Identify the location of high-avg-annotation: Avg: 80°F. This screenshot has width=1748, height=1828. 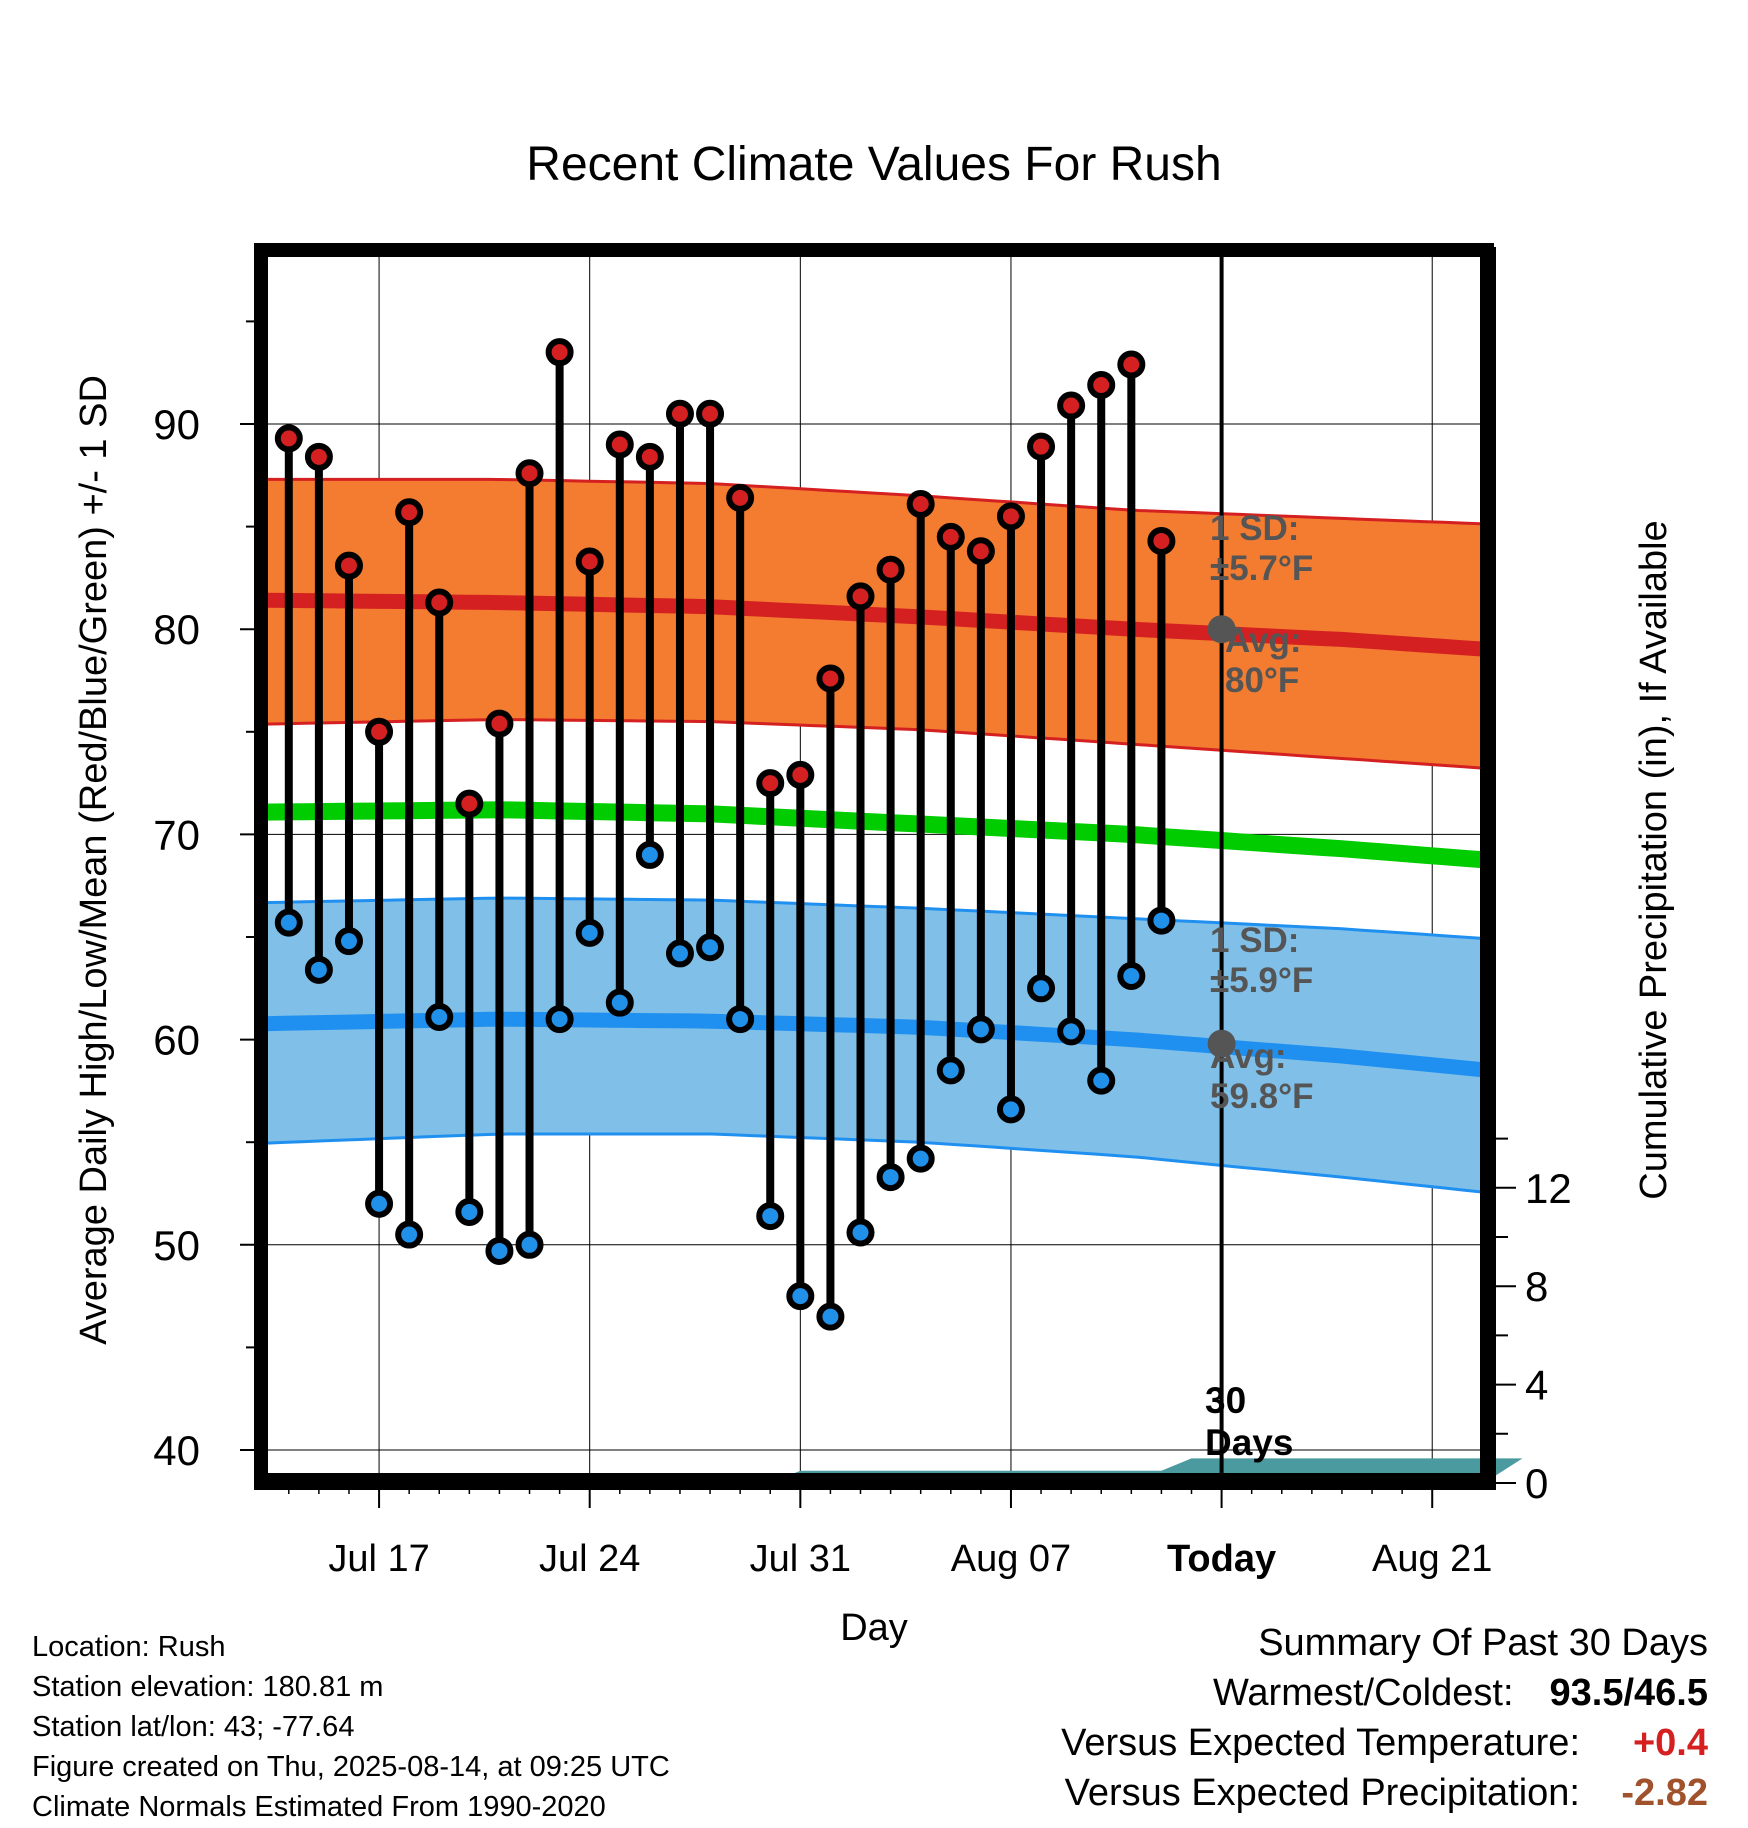
(1263, 660).